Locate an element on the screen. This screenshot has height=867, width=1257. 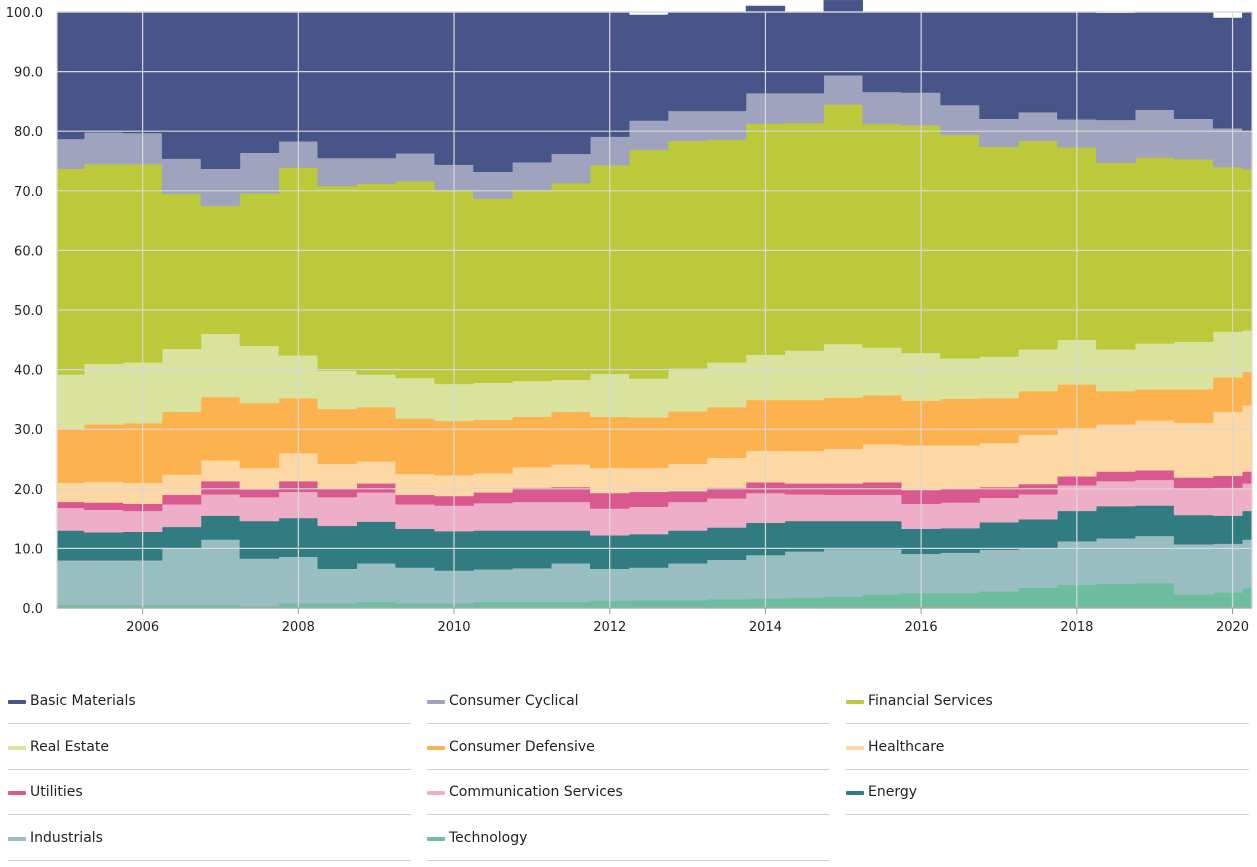
legend-item-consumer-defensive: Consumer Defensive is located at coordinates (628, 748).